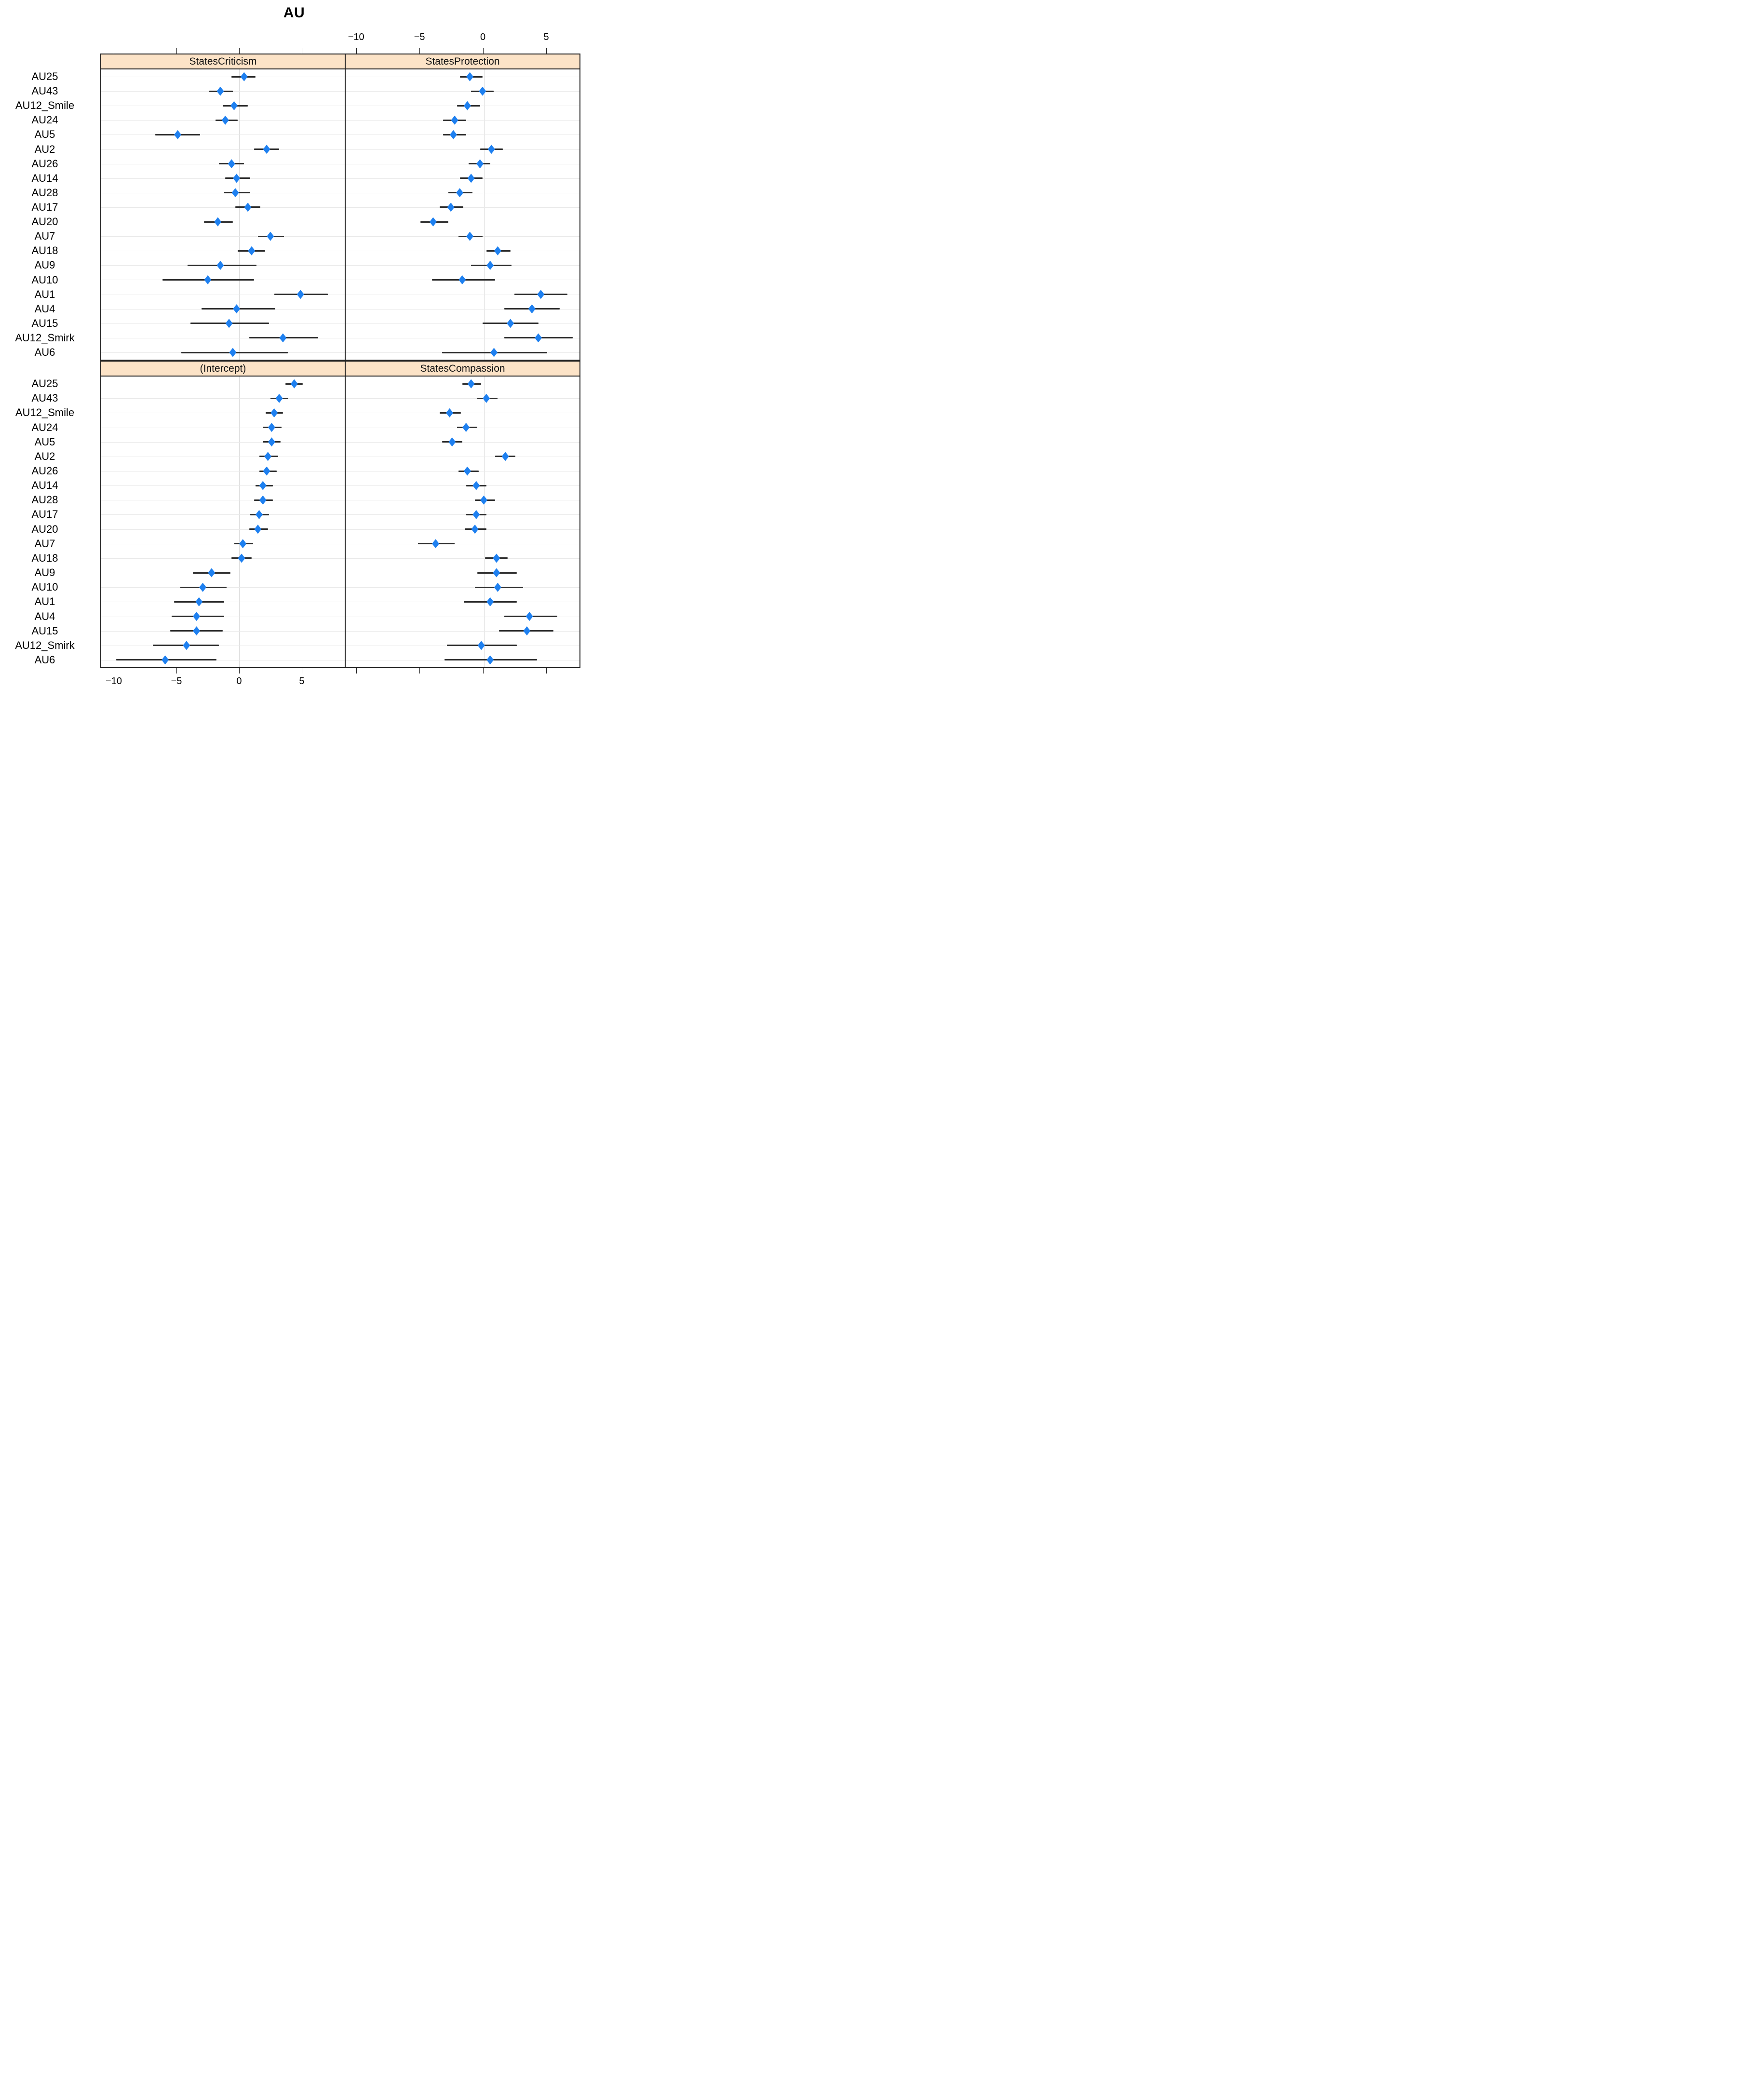  Describe the element at coordinates (462, 214) in the screenshot. I see `panel-body-states-protection` at that location.